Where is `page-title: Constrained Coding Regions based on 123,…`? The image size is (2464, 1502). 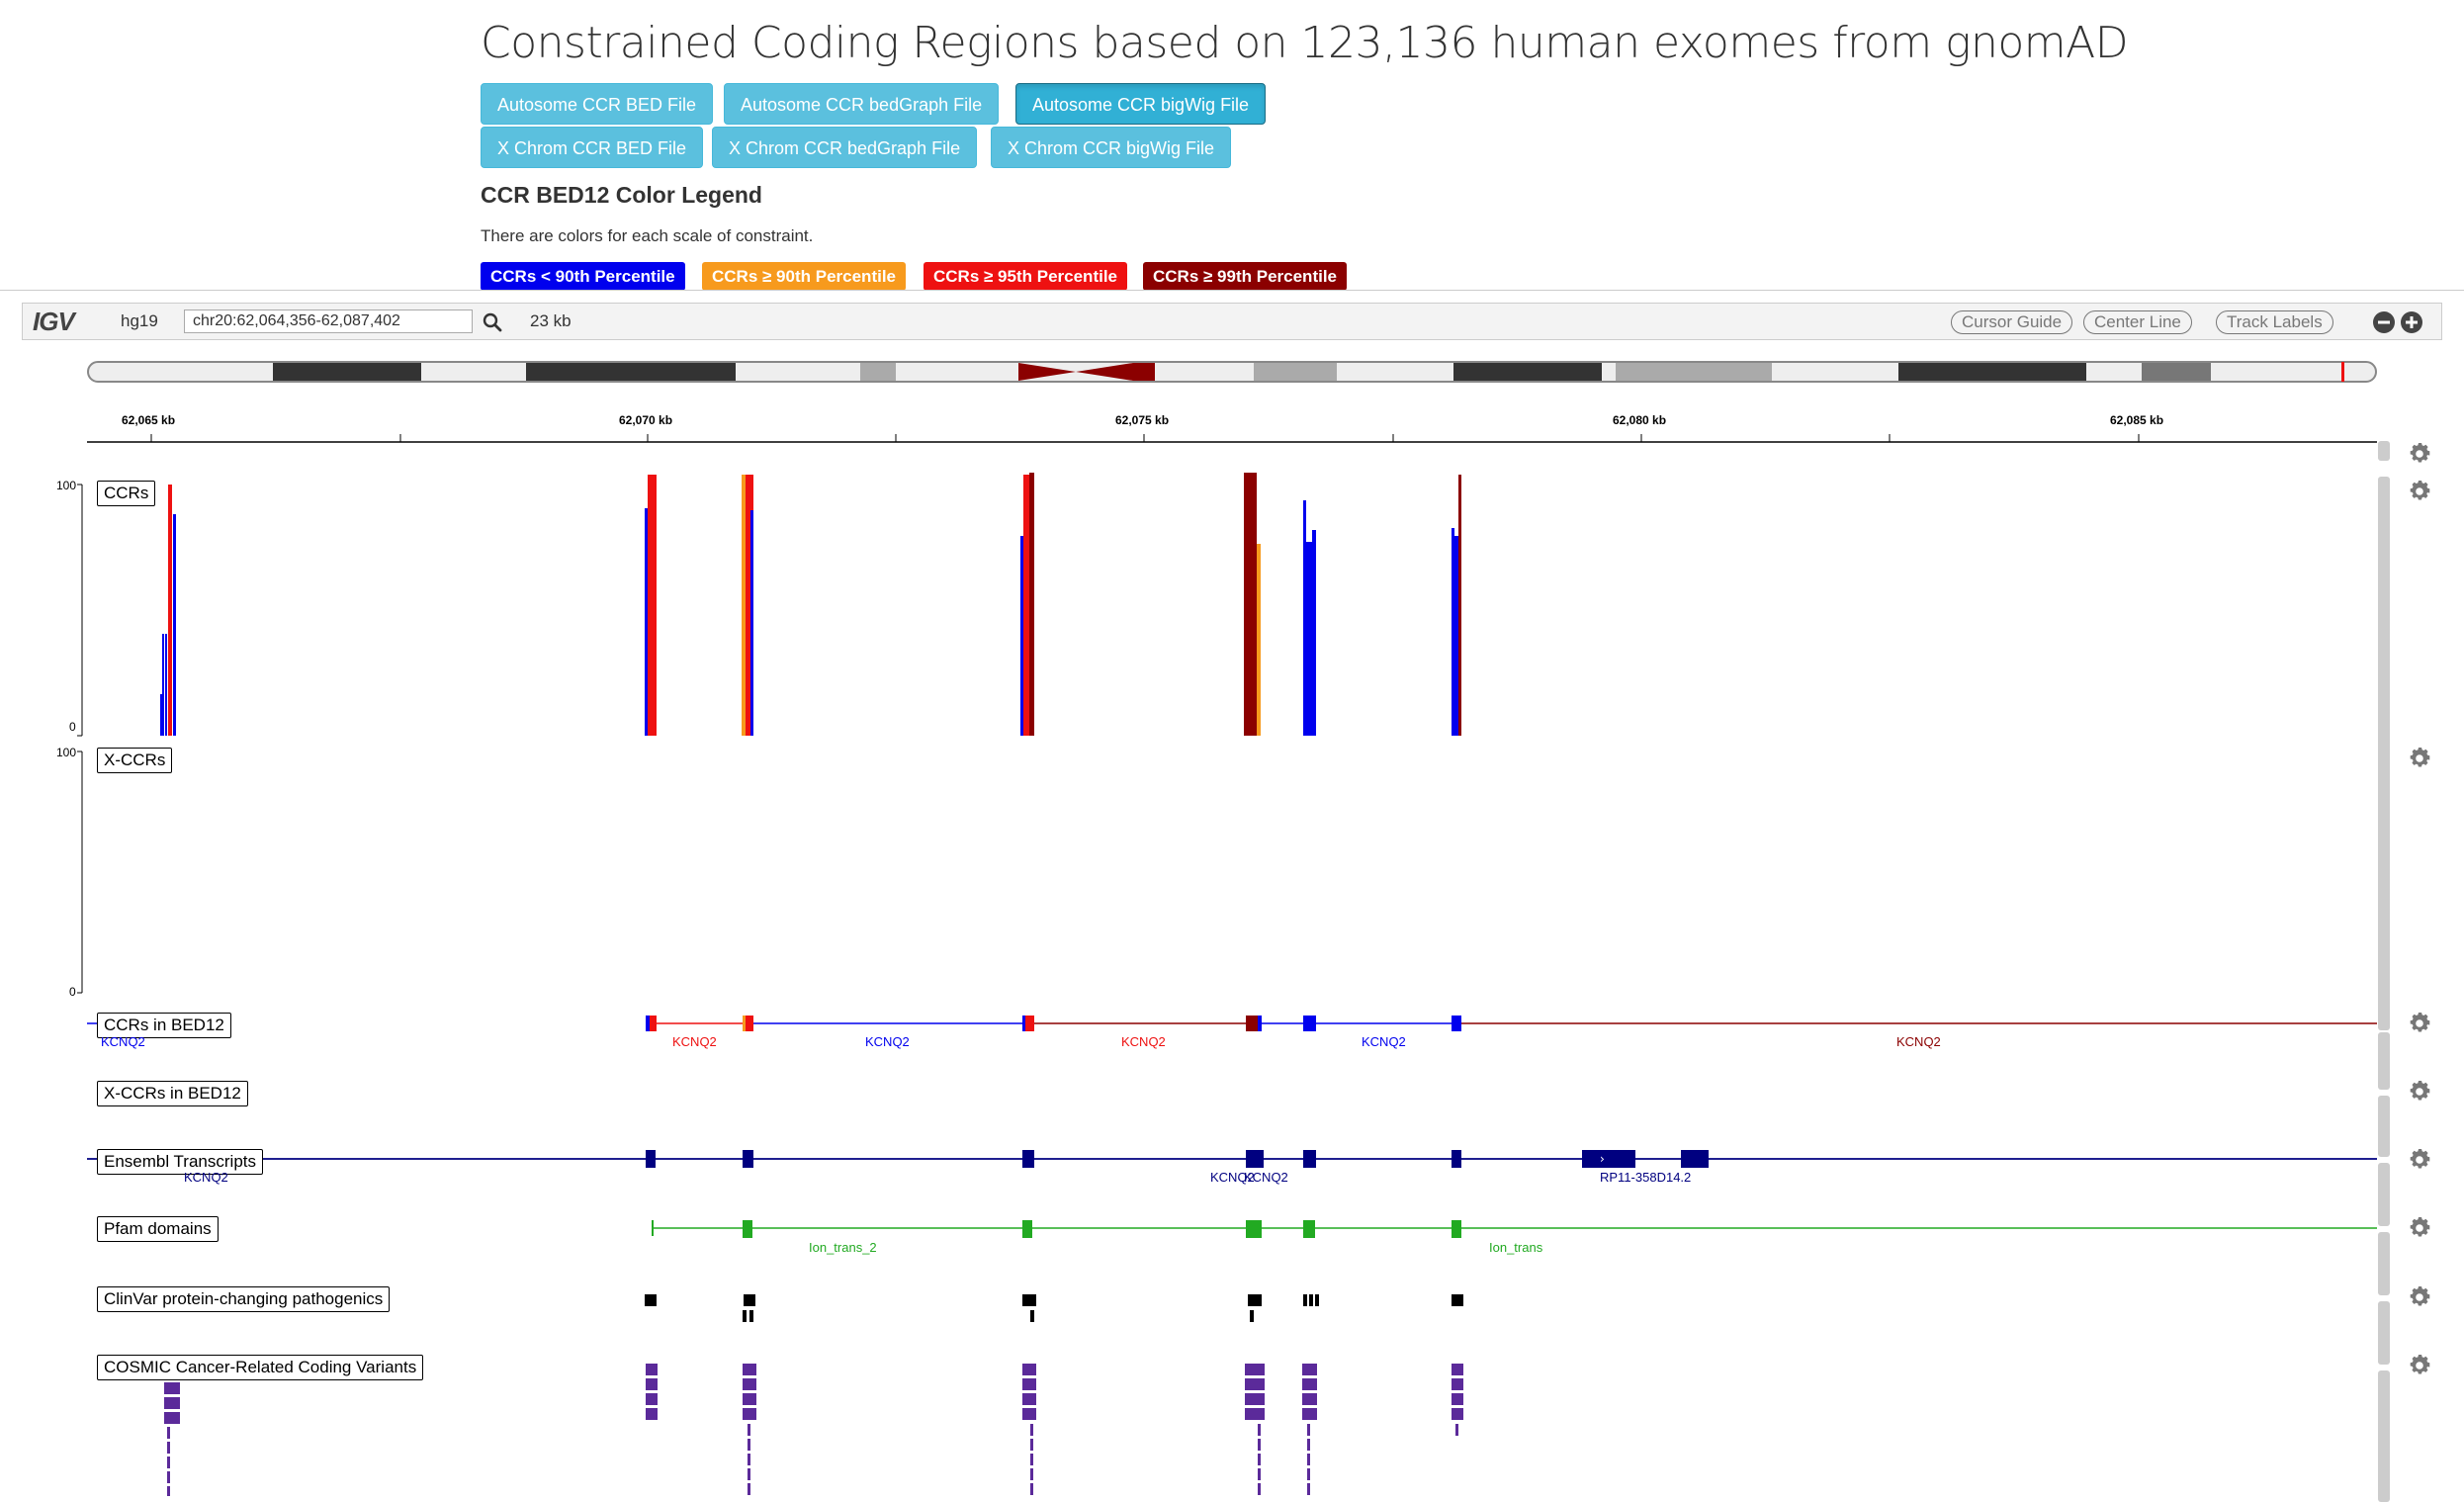 page-title: Constrained Coding Regions based on 123,… is located at coordinates (1305, 43).